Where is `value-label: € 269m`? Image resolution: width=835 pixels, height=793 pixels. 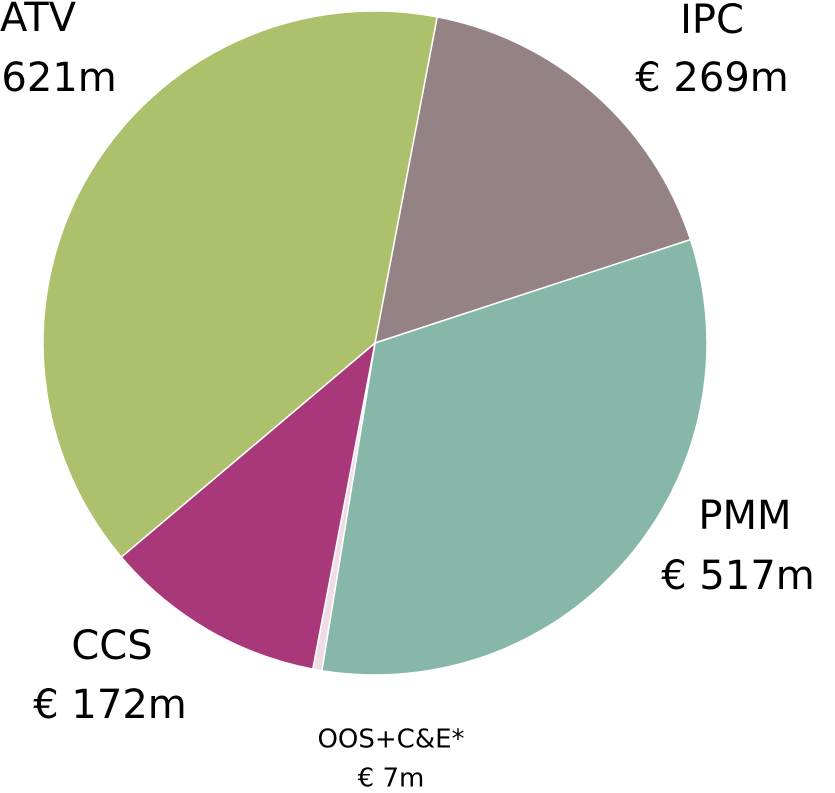 value-label: € 269m is located at coordinates (711, 78).